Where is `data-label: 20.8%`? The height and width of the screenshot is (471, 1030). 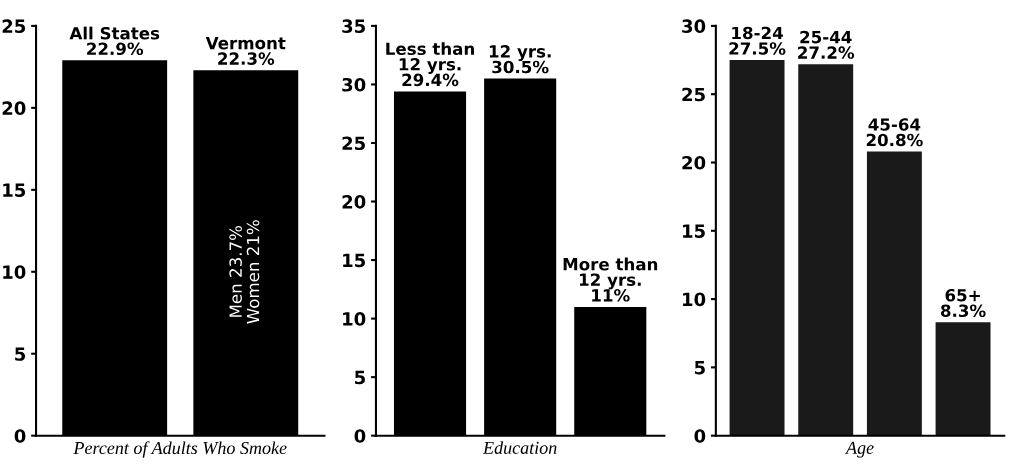
data-label: 20.8% is located at coordinates (894, 140).